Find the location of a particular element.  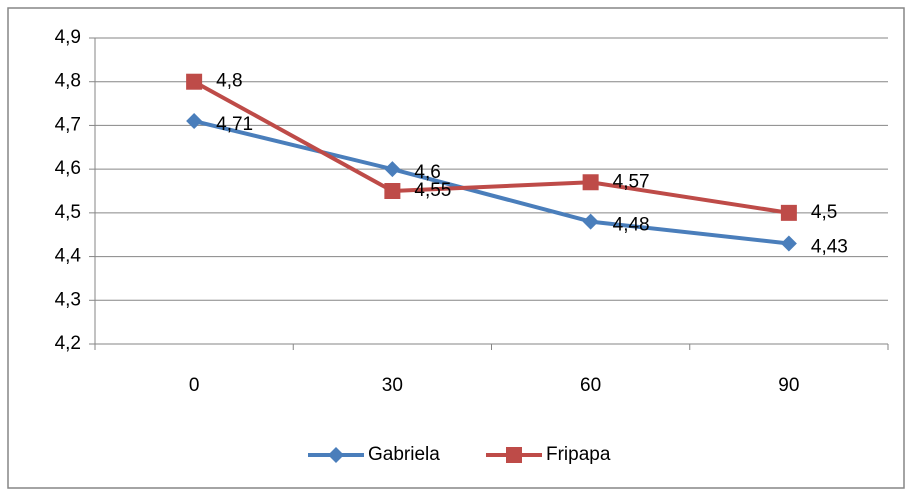

x-tick-label: 60 is located at coordinates (590, 385).